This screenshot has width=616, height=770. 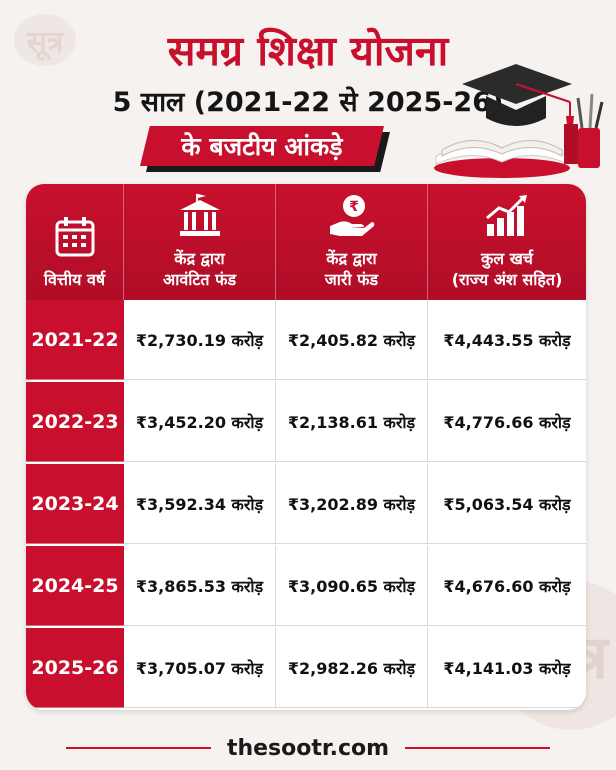 I want to click on page-title: समग्र शिक्षा योजना, so click(x=308, y=51).